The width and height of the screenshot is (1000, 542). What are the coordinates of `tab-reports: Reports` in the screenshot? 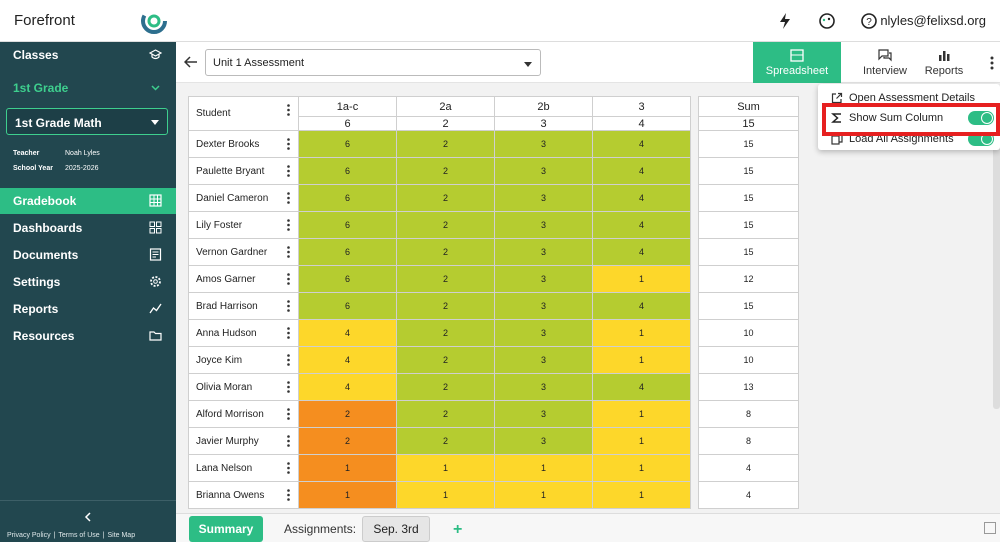 It's located at (944, 62).